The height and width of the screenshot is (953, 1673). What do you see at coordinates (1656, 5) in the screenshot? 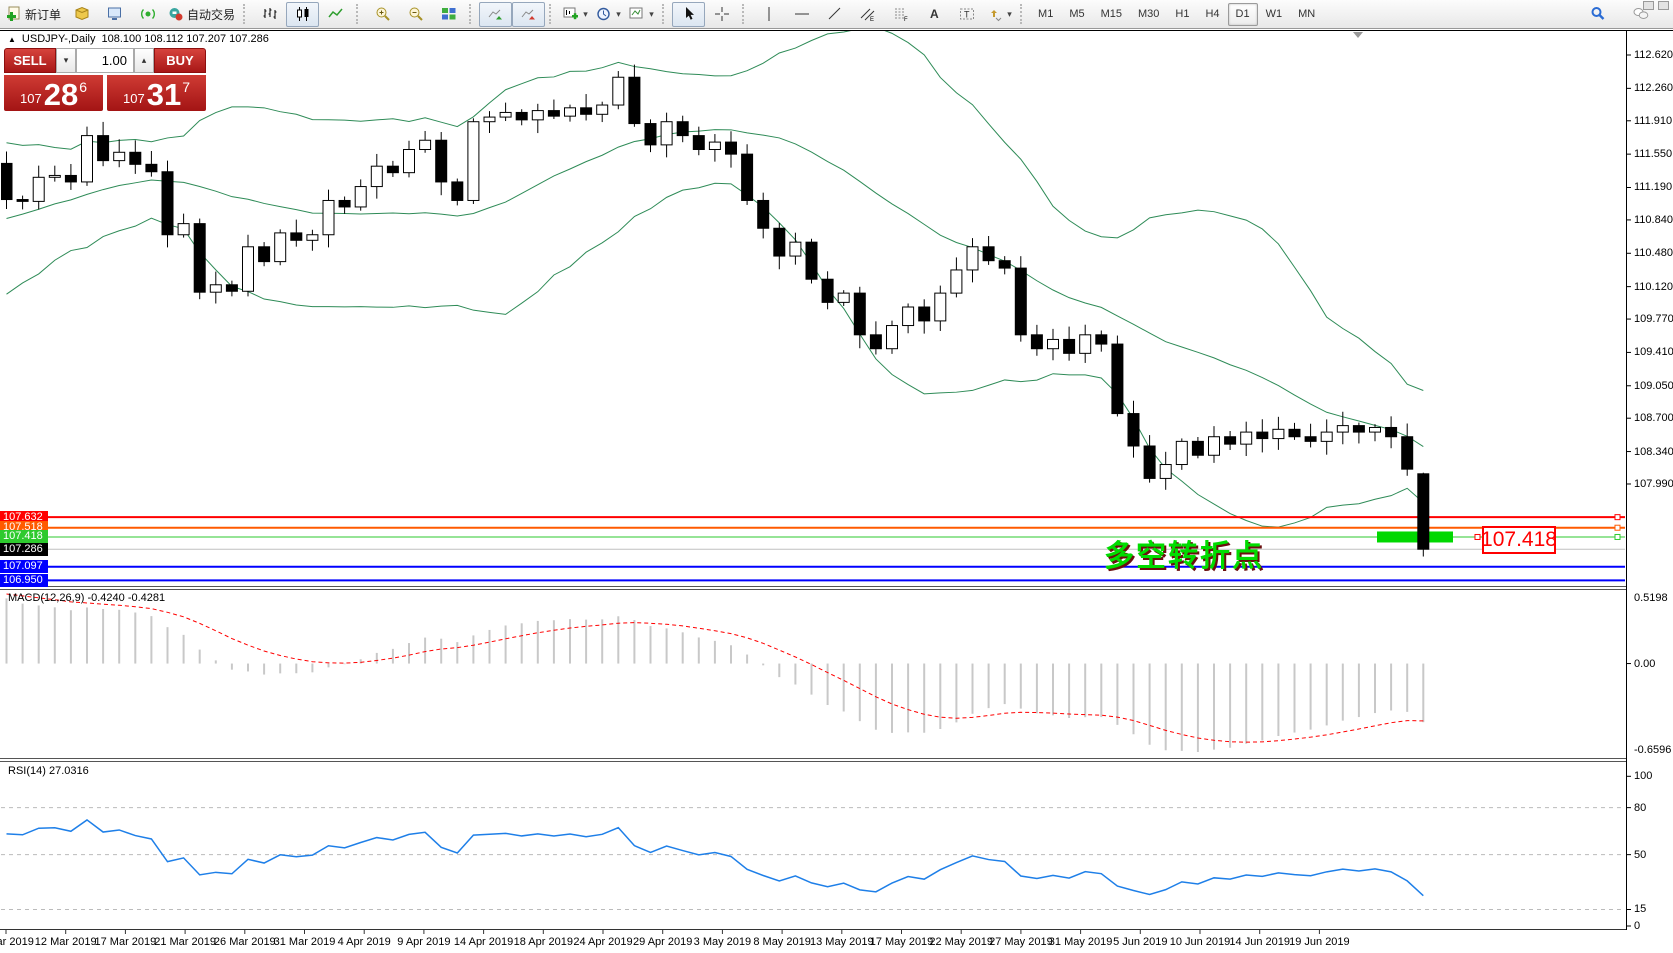
I see `window-controls` at bounding box center [1656, 5].